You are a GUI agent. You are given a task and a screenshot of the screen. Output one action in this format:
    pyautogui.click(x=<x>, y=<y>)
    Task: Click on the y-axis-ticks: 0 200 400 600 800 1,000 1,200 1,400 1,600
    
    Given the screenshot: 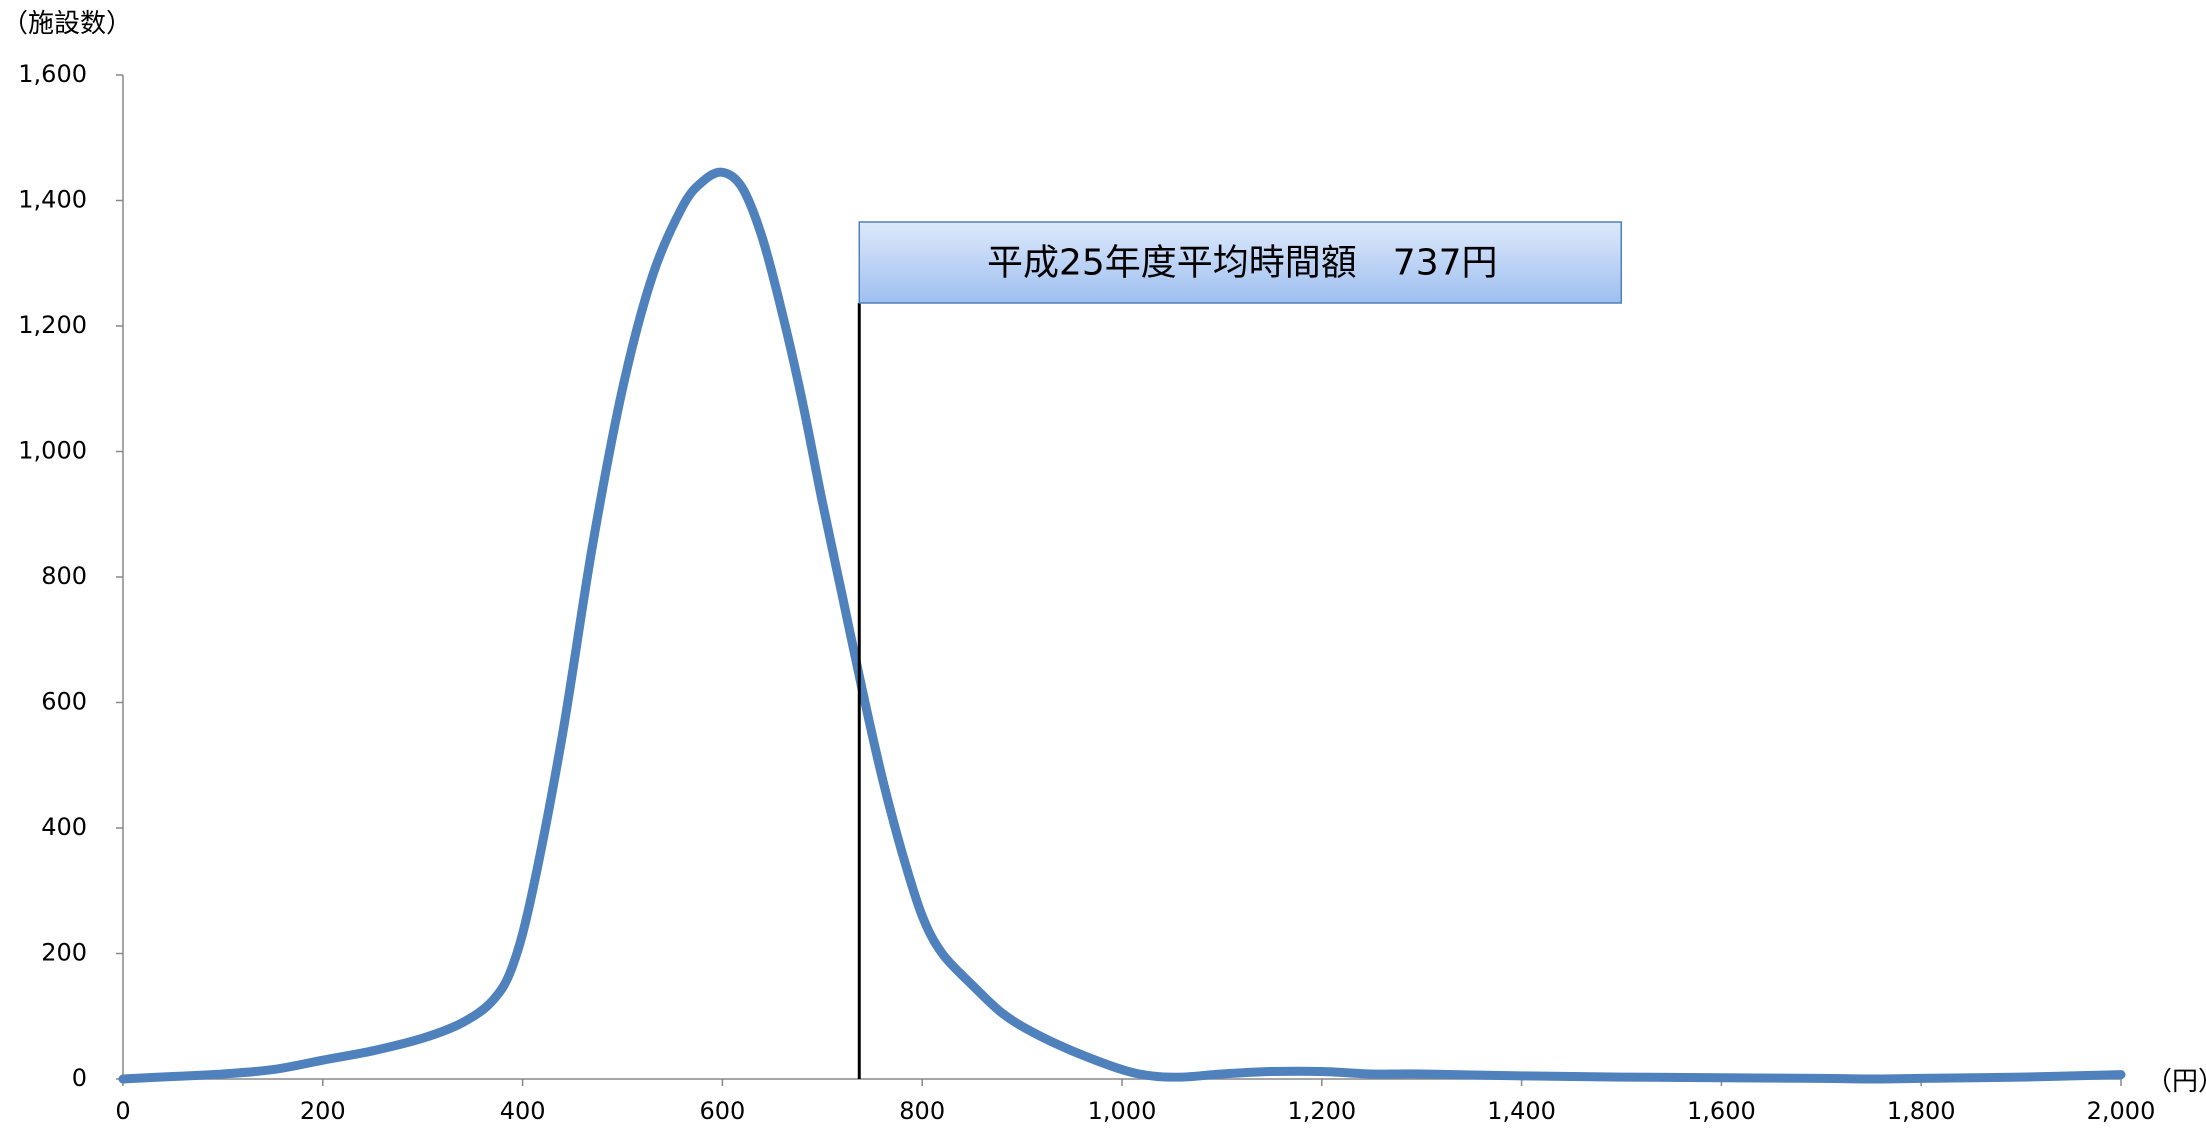 What is the action you would take?
    pyautogui.click(x=70, y=576)
    